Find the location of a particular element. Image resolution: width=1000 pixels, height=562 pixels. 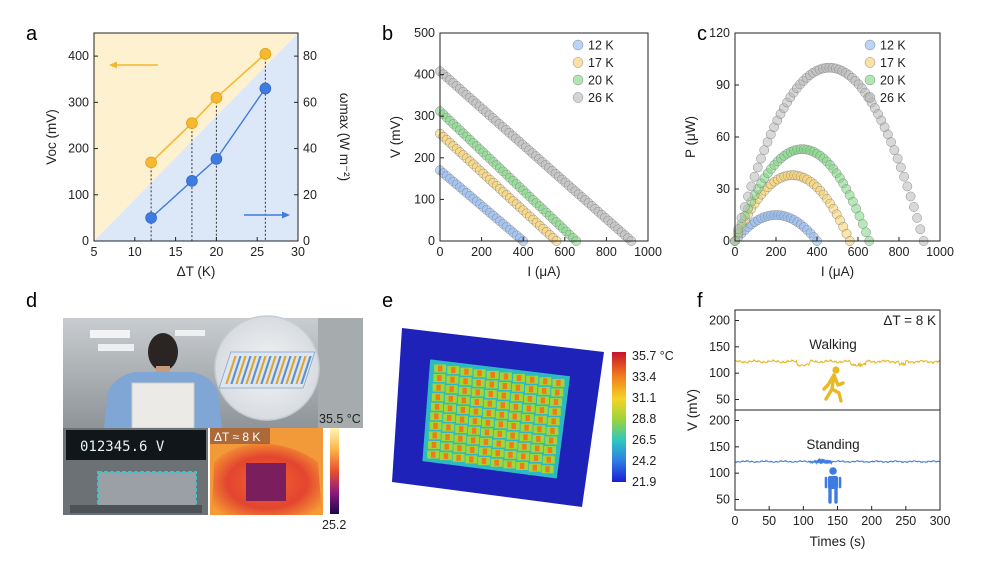

icon-head is located at coordinates (836, 370).